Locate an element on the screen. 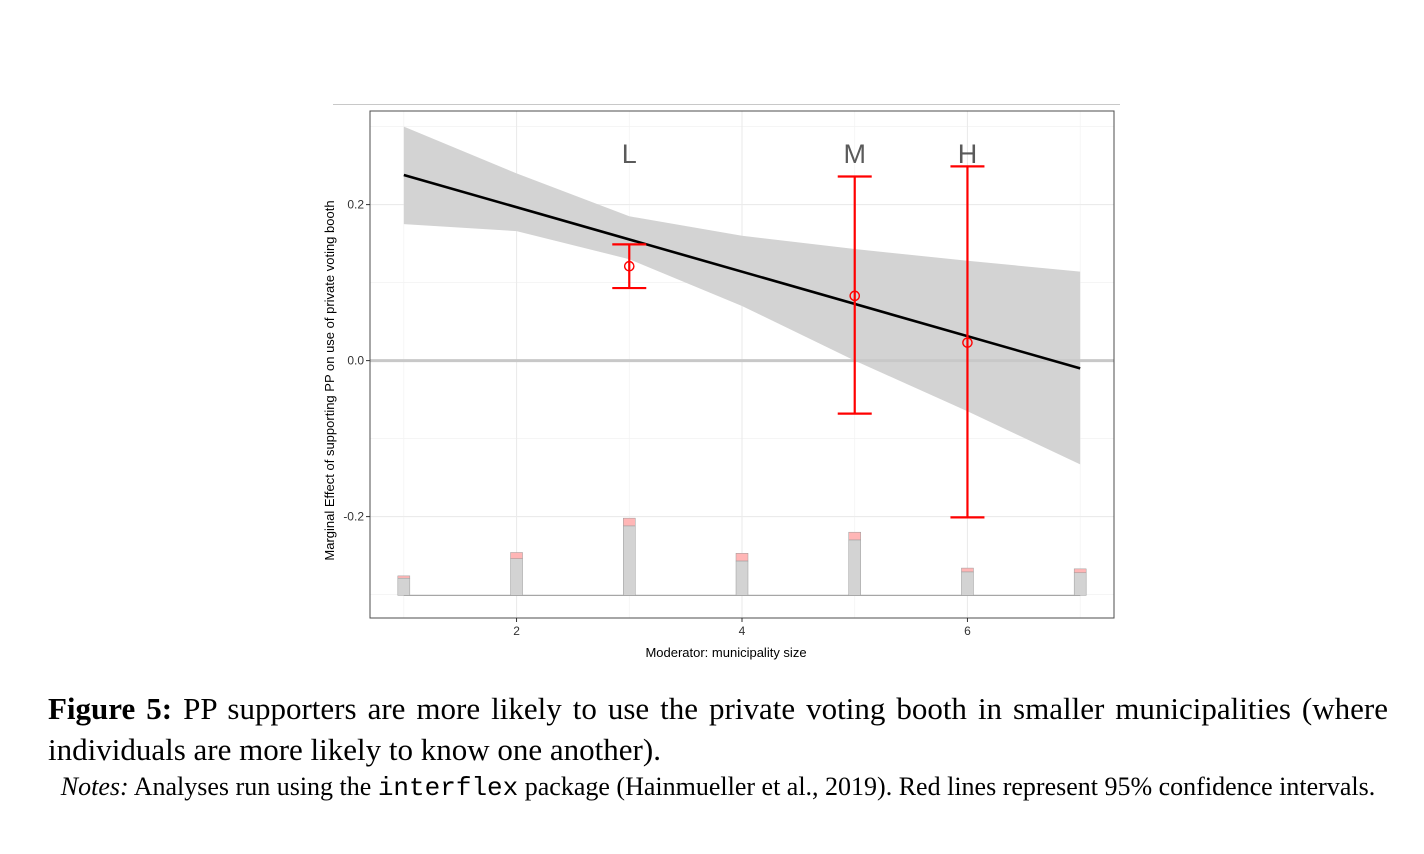 Image resolution: width=1424 pixels, height=854 pixels. bin-label-M: M is located at coordinates (854, 154).